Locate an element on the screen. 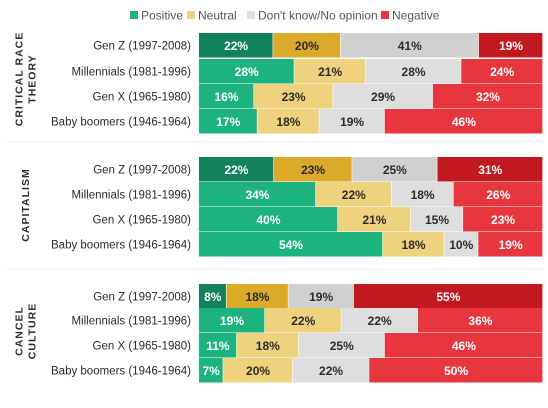 This screenshot has width=548, height=408. group-title-line: CANCEL is located at coordinates (20, 331).